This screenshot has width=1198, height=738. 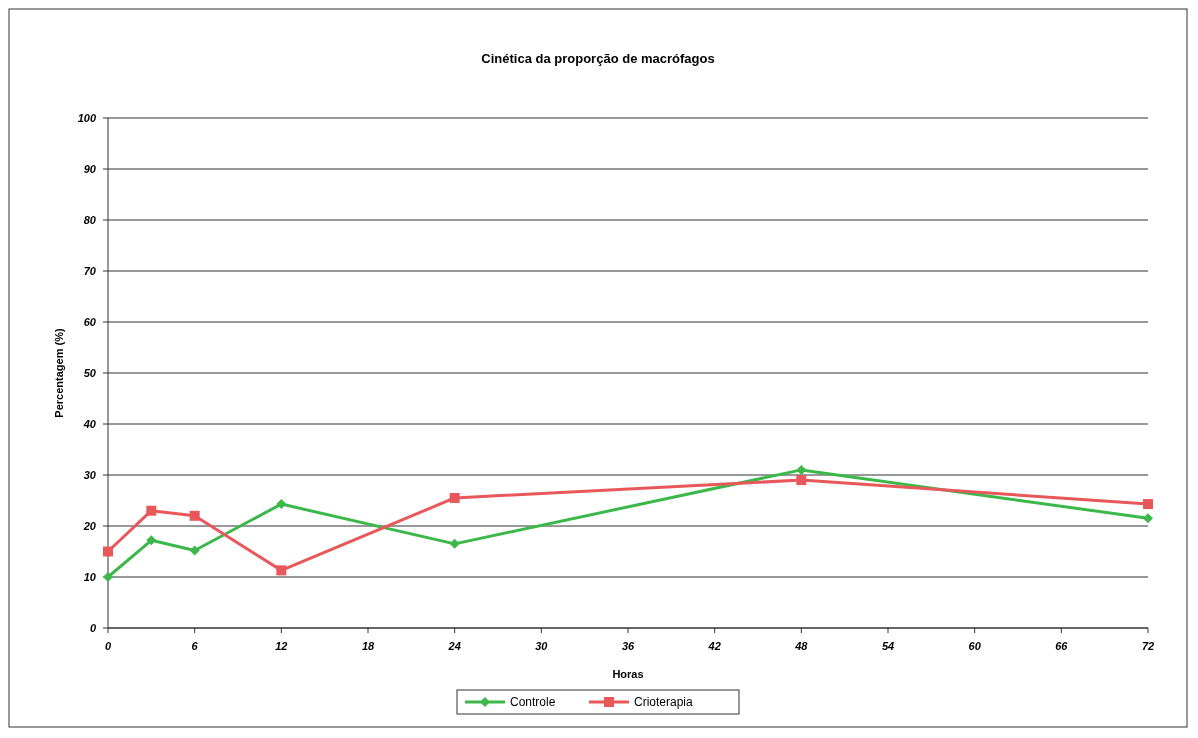 I want to click on x-tick-label: 48, so click(x=801, y=646).